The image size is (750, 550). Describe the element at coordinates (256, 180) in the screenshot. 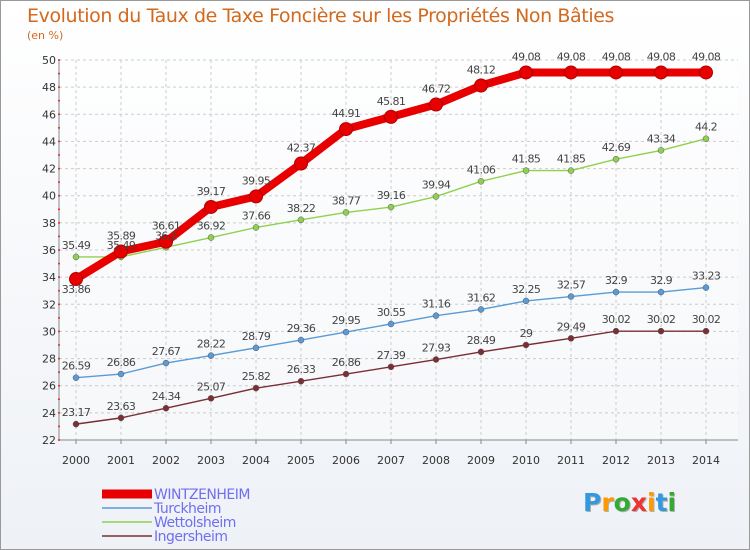

I see `data-label: 39.95` at that location.